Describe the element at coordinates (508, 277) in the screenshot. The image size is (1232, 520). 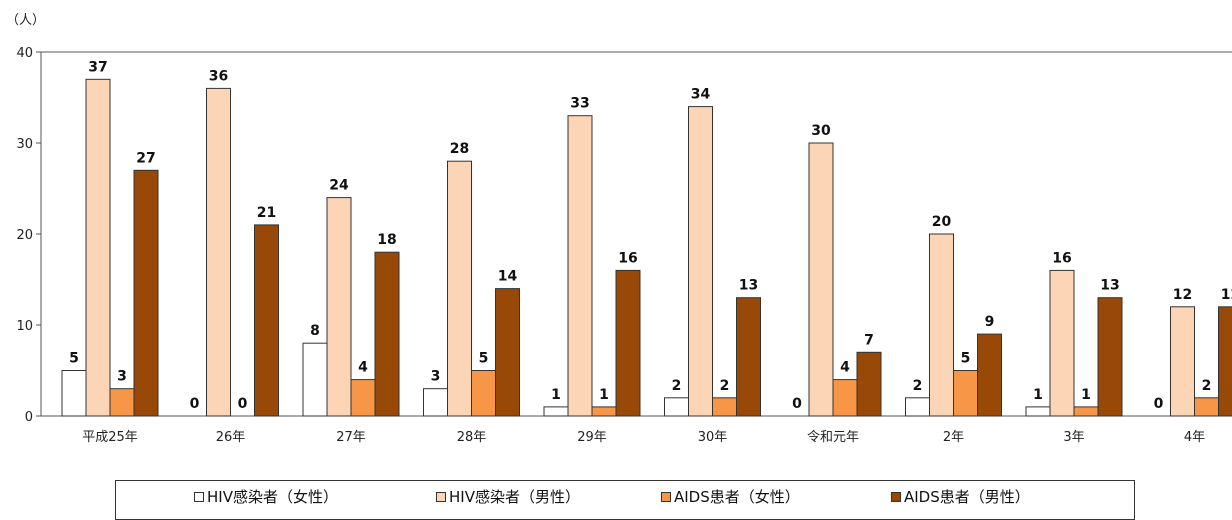
I see `data-label-aids-male: 14` at that location.